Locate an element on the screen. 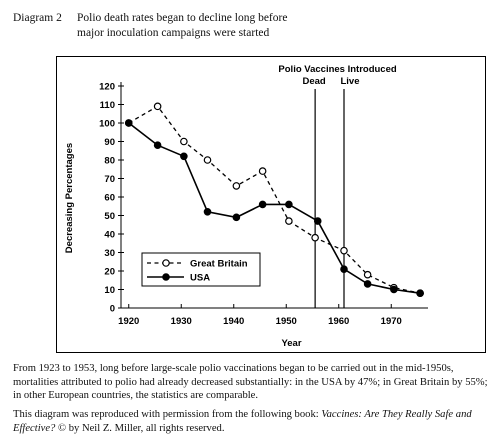 The width and height of the screenshot is (502, 444). y-tick-label: 30 is located at coordinates (109, 253).